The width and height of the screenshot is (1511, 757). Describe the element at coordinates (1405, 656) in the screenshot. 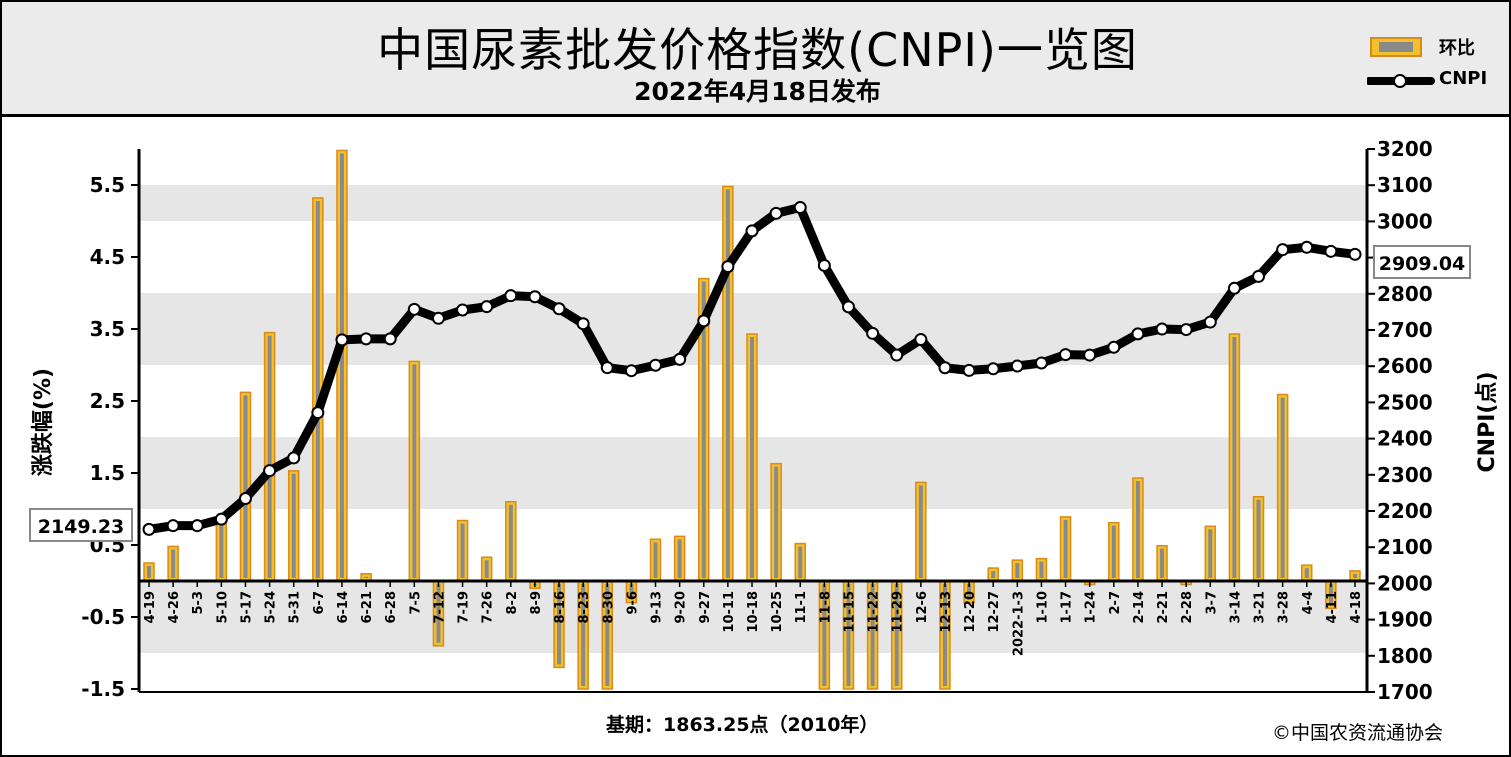

I see `right-tick-label: 1800` at that location.